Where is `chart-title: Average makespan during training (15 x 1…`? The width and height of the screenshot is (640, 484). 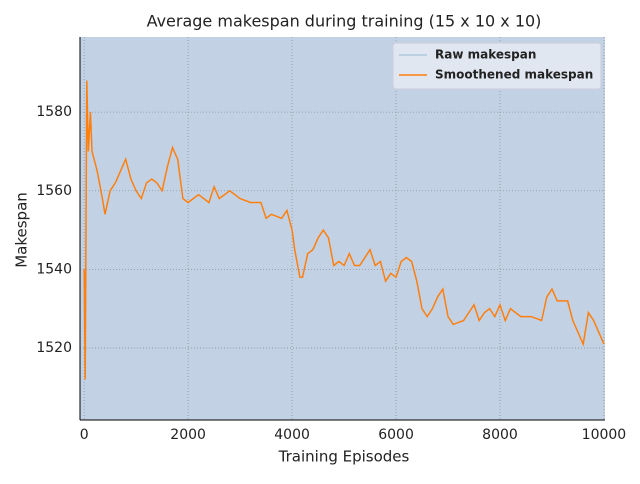
chart-title: Average makespan during training (15 x 1… is located at coordinates (344, 21).